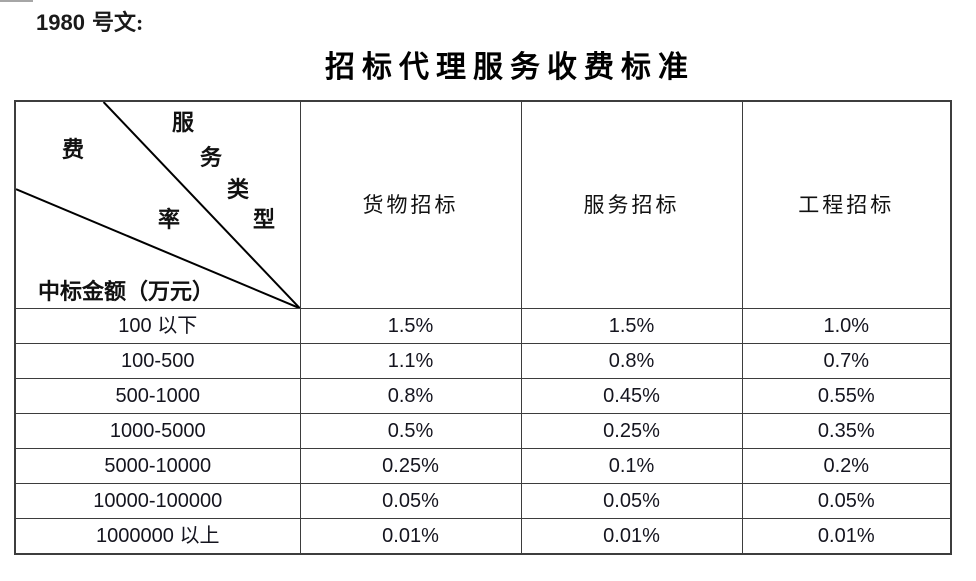 The image size is (976, 581). I want to click on corner-label-service-type-char: 型, so click(264, 219).